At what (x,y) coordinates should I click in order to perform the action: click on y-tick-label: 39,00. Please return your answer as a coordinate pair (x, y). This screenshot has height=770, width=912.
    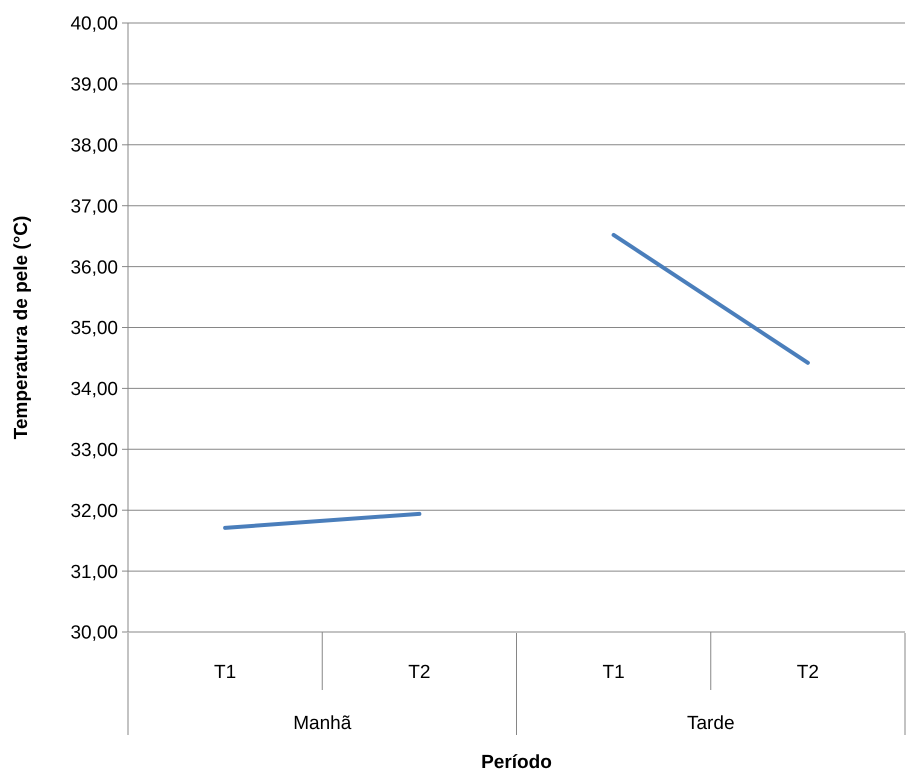
    Looking at the image, I should click on (94, 85).